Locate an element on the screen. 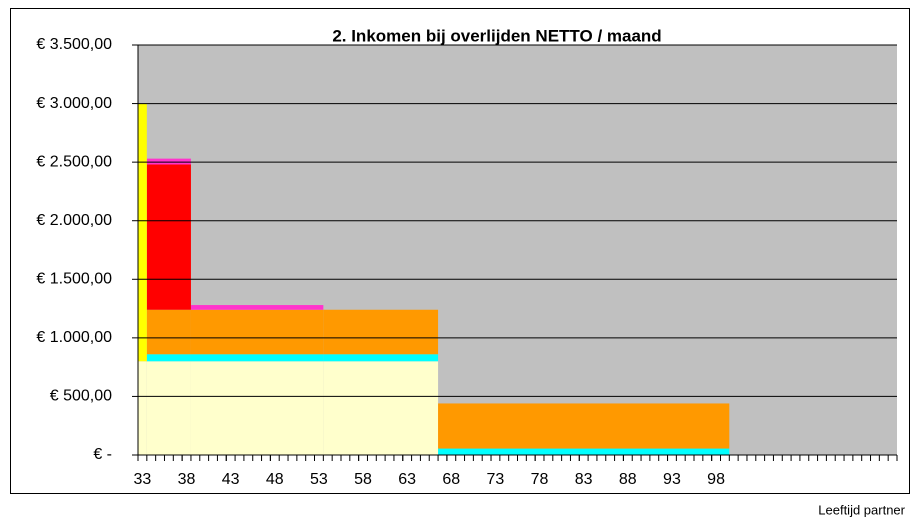 This screenshot has height=520, width=915. x-tick-label: 68 is located at coordinates (451, 479).